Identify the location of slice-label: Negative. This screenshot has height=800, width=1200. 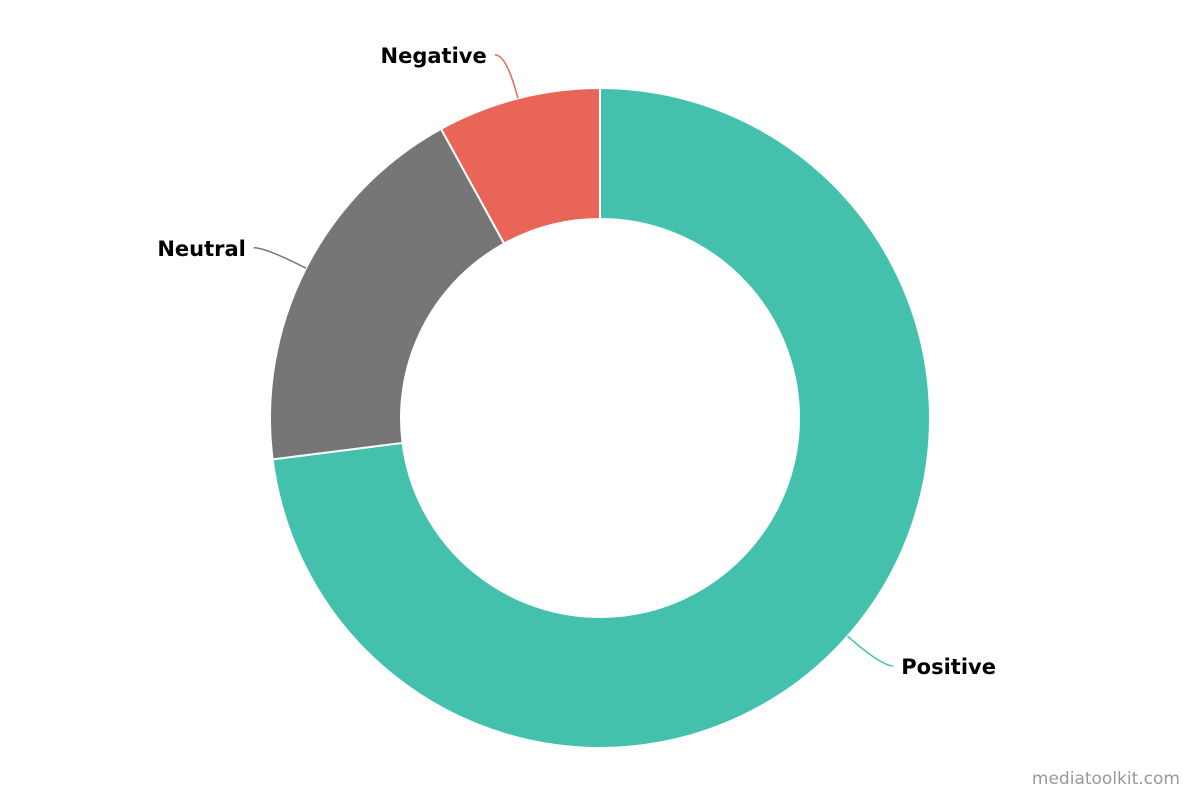
(434, 56).